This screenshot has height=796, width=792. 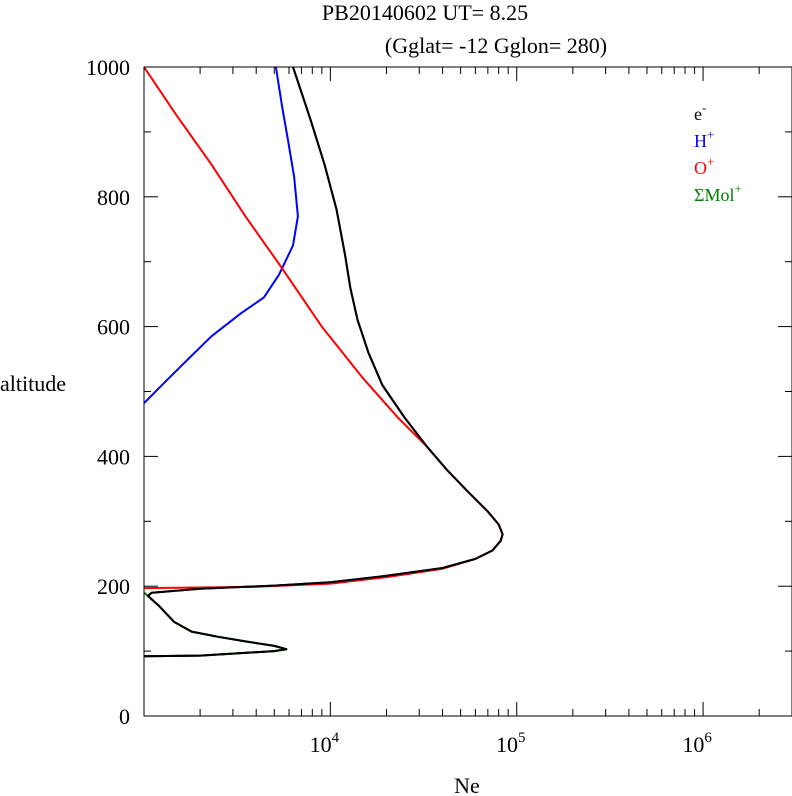 What do you see at coordinates (718, 152) in the screenshot?
I see `legend: e-H+O+ΣMol+` at bounding box center [718, 152].